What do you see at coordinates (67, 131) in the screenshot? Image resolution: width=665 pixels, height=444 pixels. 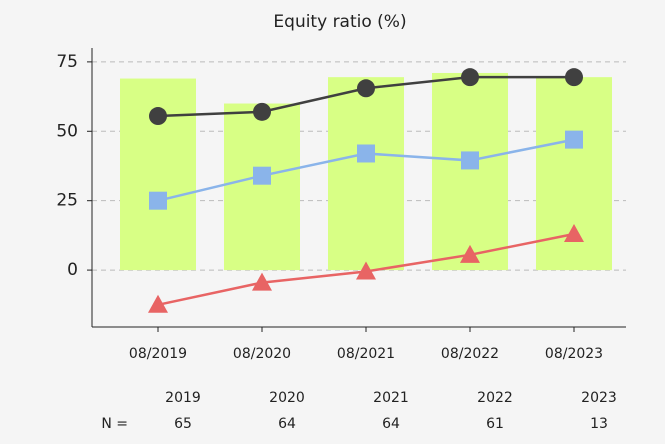 I see `y-tick-label: 50` at bounding box center [67, 131].